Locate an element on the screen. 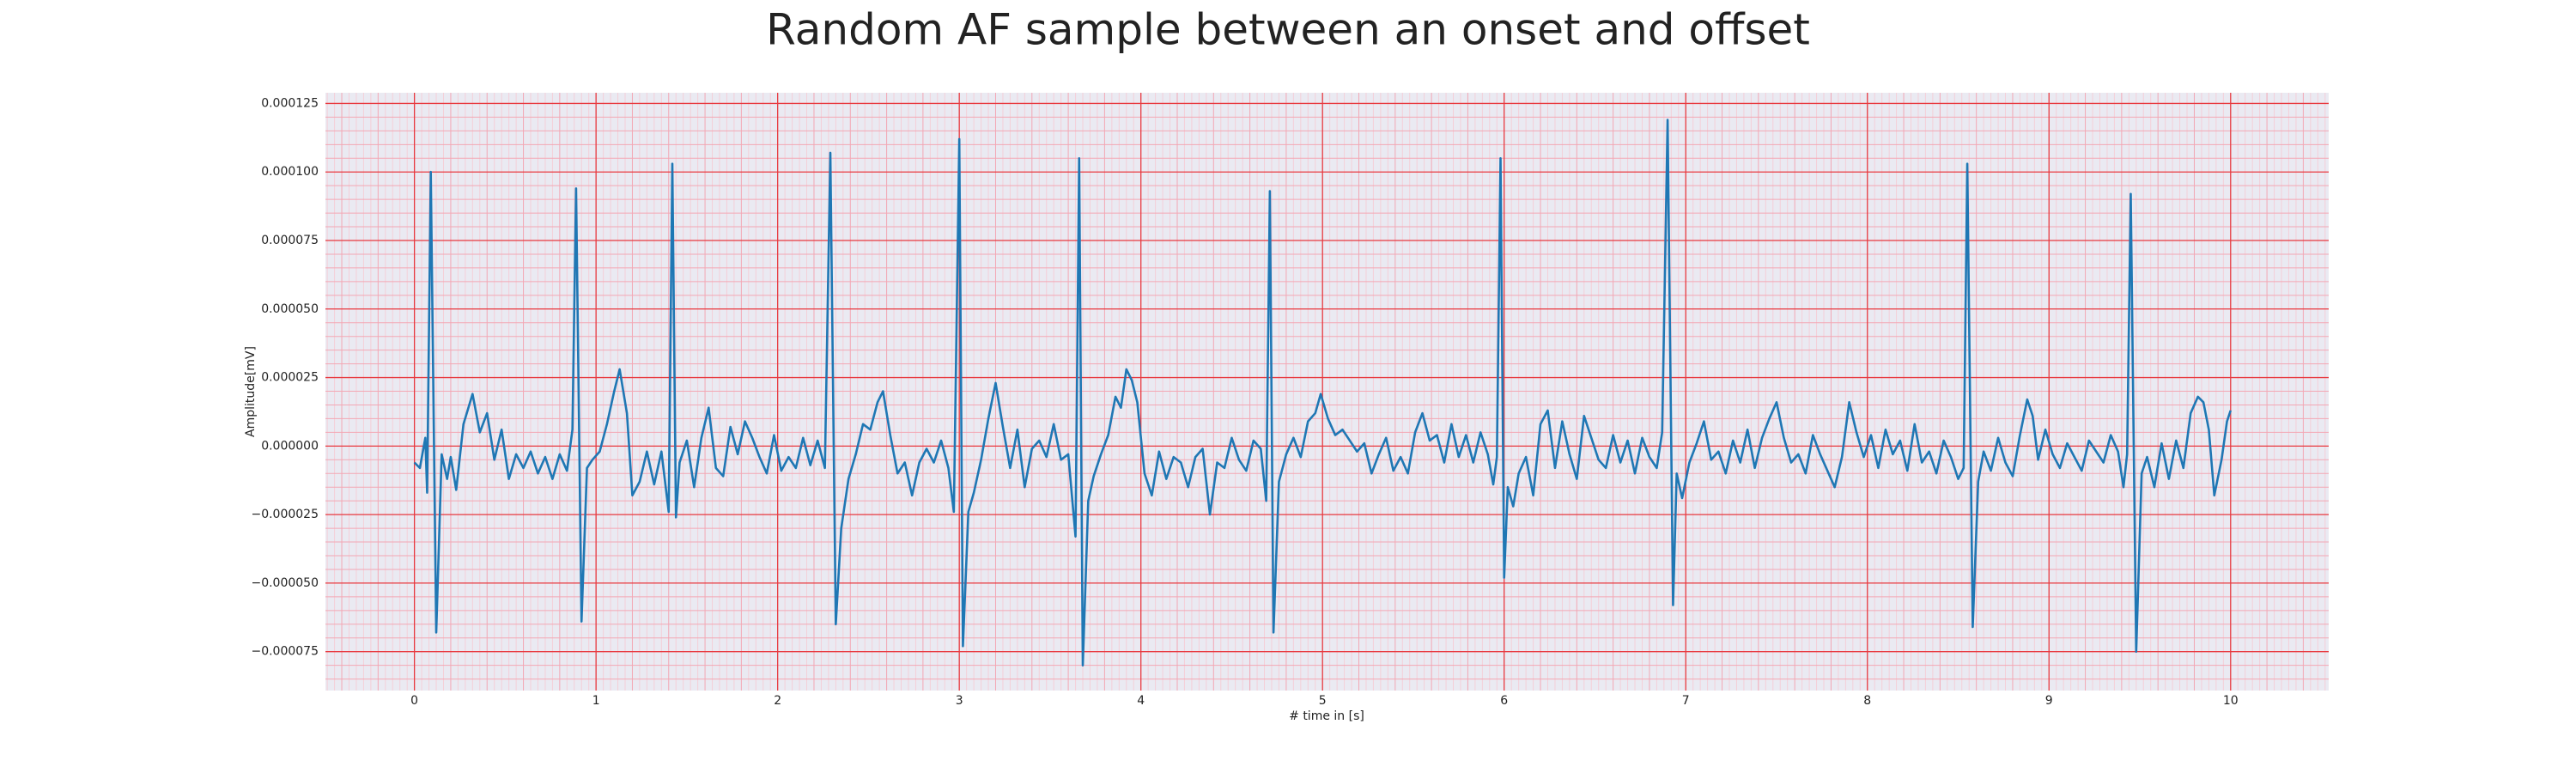 This screenshot has height=773, width=2576. x-tick-label: 2 is located at coordinates (777, 701).